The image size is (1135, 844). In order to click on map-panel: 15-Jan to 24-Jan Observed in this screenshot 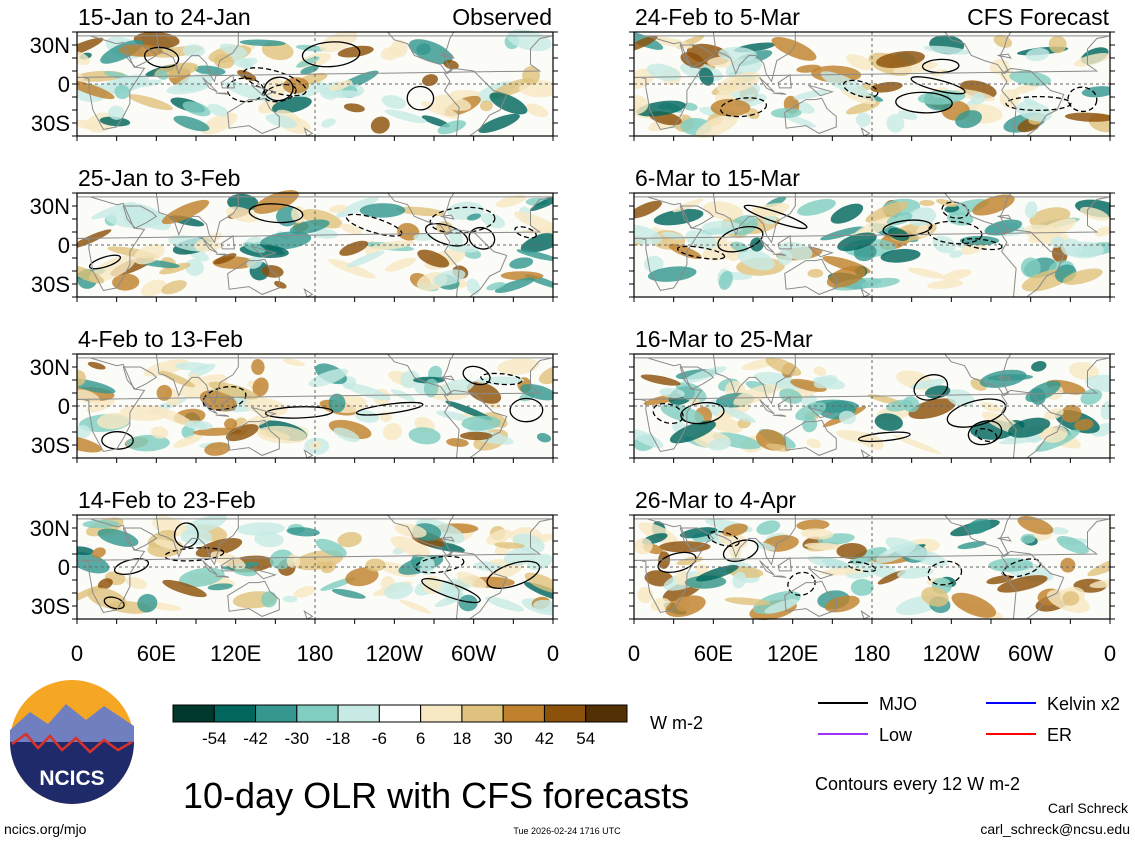, I will do `click(315, 72)`.